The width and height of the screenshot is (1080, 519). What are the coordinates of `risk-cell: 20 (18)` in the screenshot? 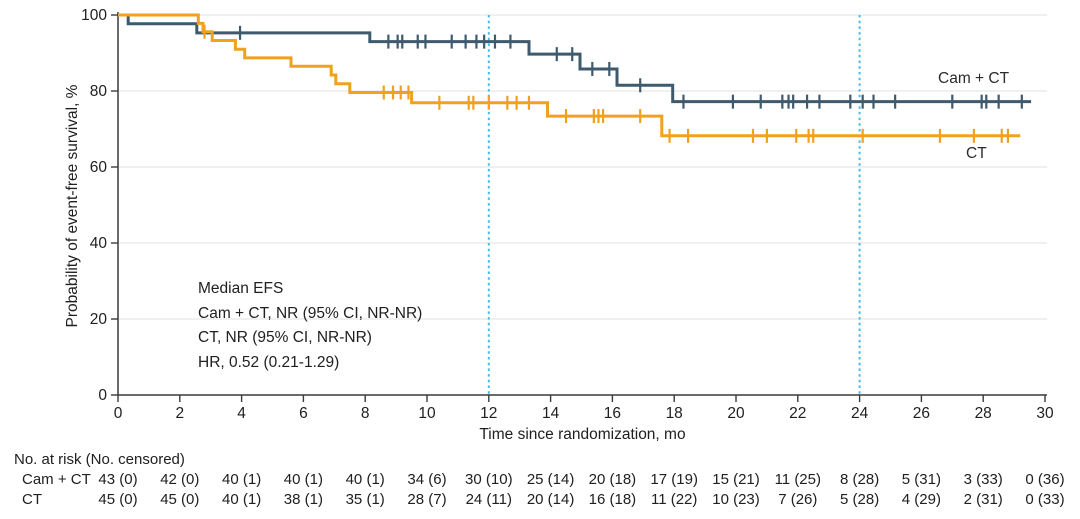 It's located at (612, 479).